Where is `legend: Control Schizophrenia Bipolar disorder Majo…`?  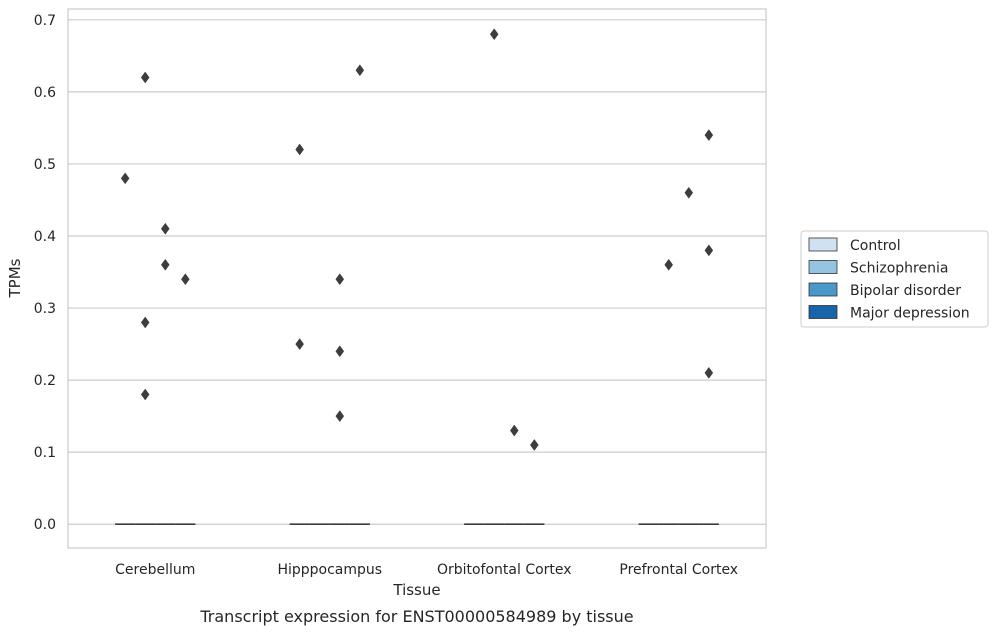 legend: Control Schizophrenia Bipolar disorder Majo… is located at coordinates (894, 279).